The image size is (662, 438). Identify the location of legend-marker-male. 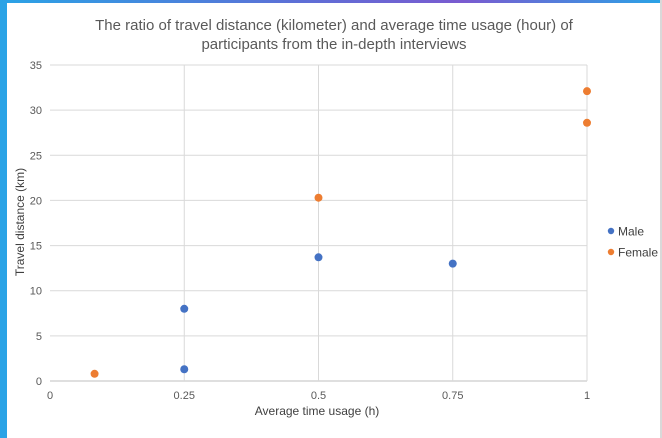
(611, 231).